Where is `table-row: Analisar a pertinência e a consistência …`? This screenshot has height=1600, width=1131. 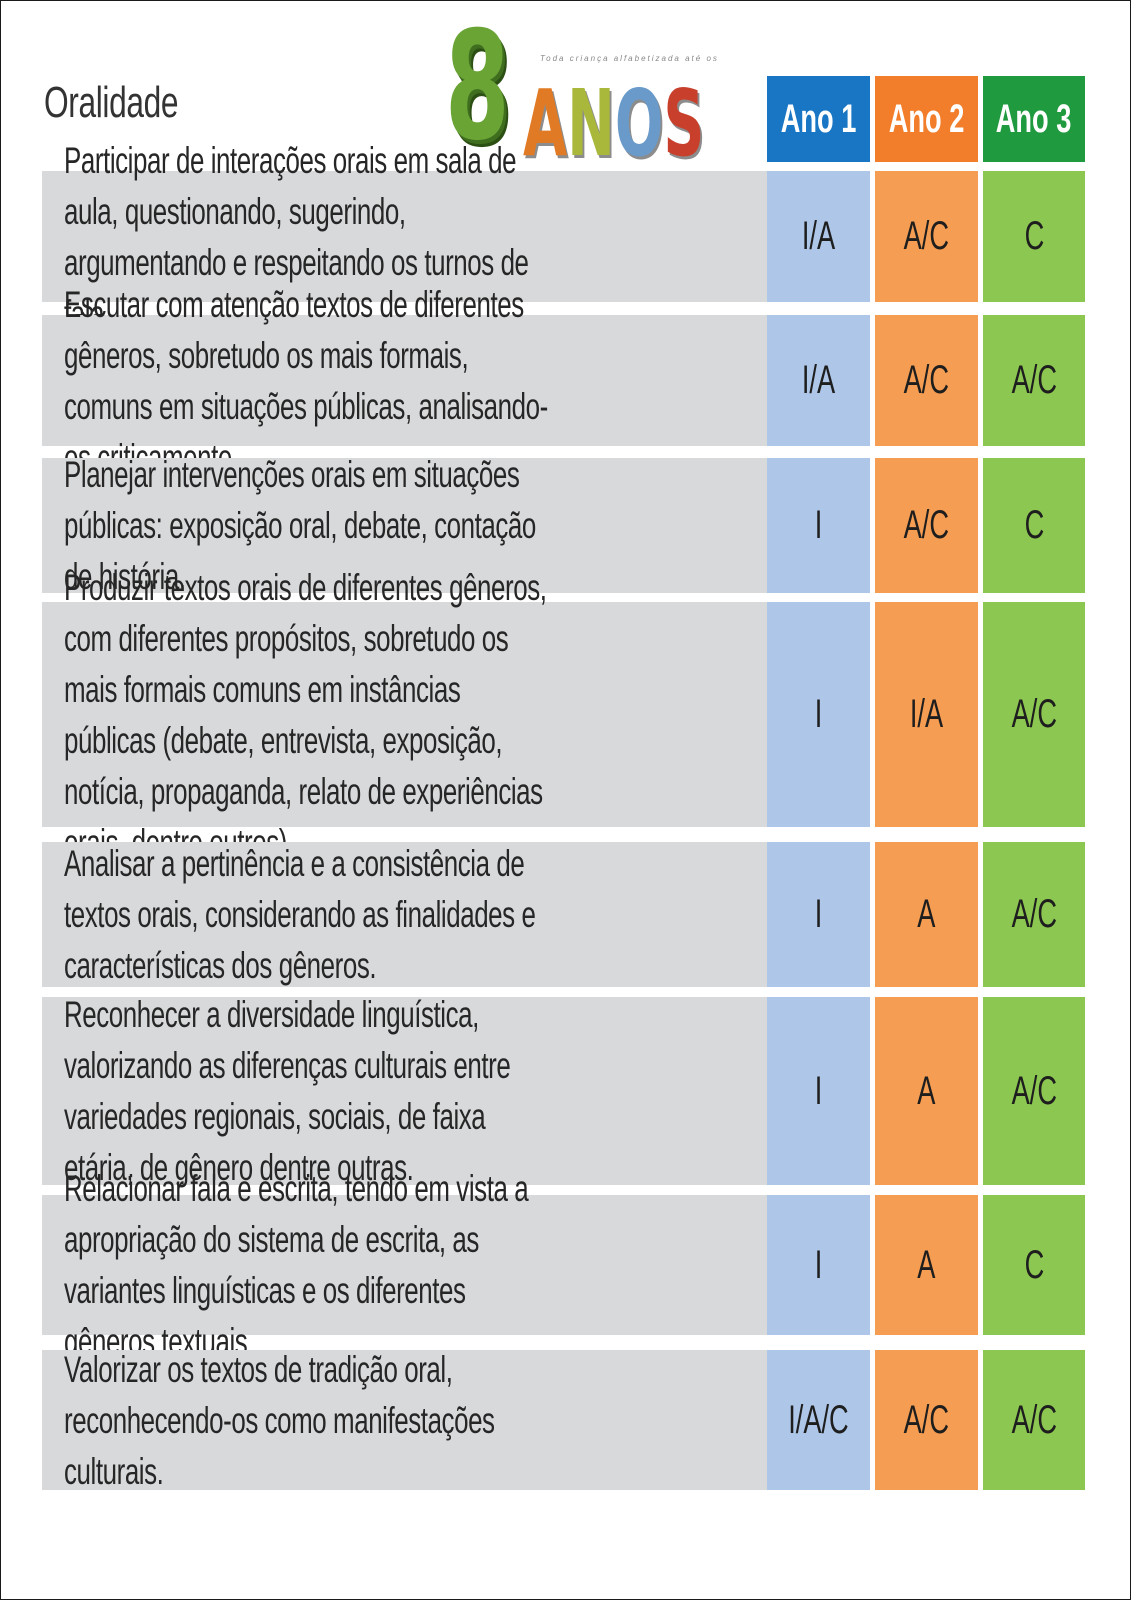
table-row: Analisar a pertinência e a consistência … is located at coordinates (563, 914).